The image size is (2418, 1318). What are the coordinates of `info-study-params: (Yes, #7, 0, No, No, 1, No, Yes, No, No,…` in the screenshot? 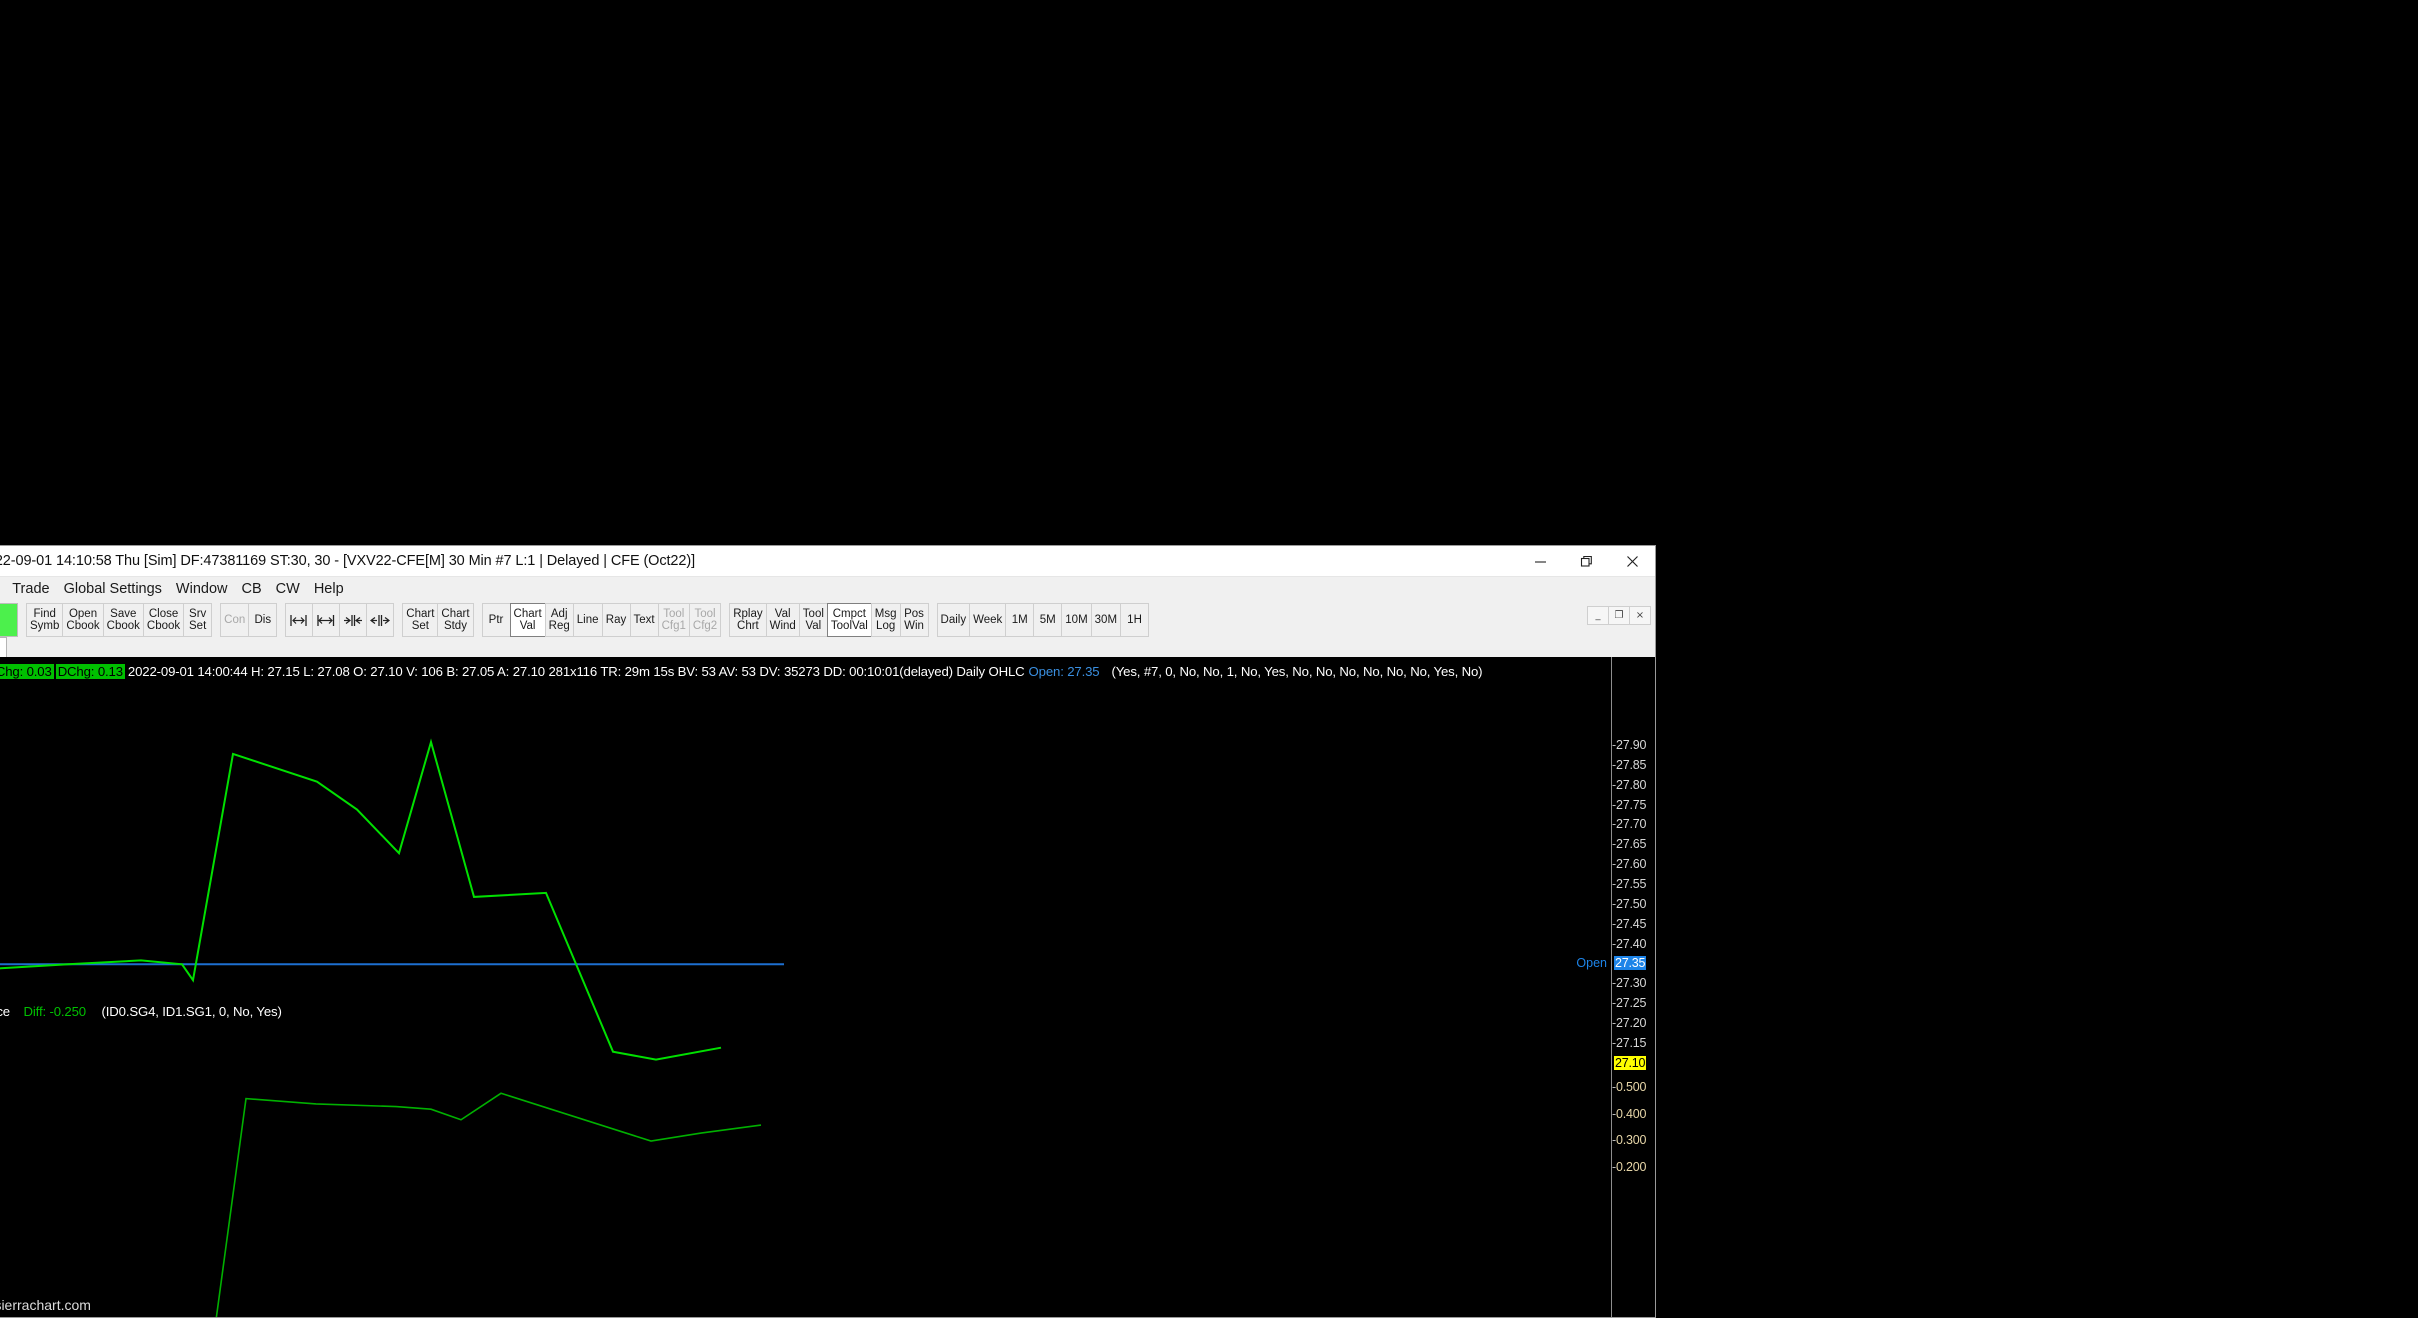 It's located at (1297, 671).